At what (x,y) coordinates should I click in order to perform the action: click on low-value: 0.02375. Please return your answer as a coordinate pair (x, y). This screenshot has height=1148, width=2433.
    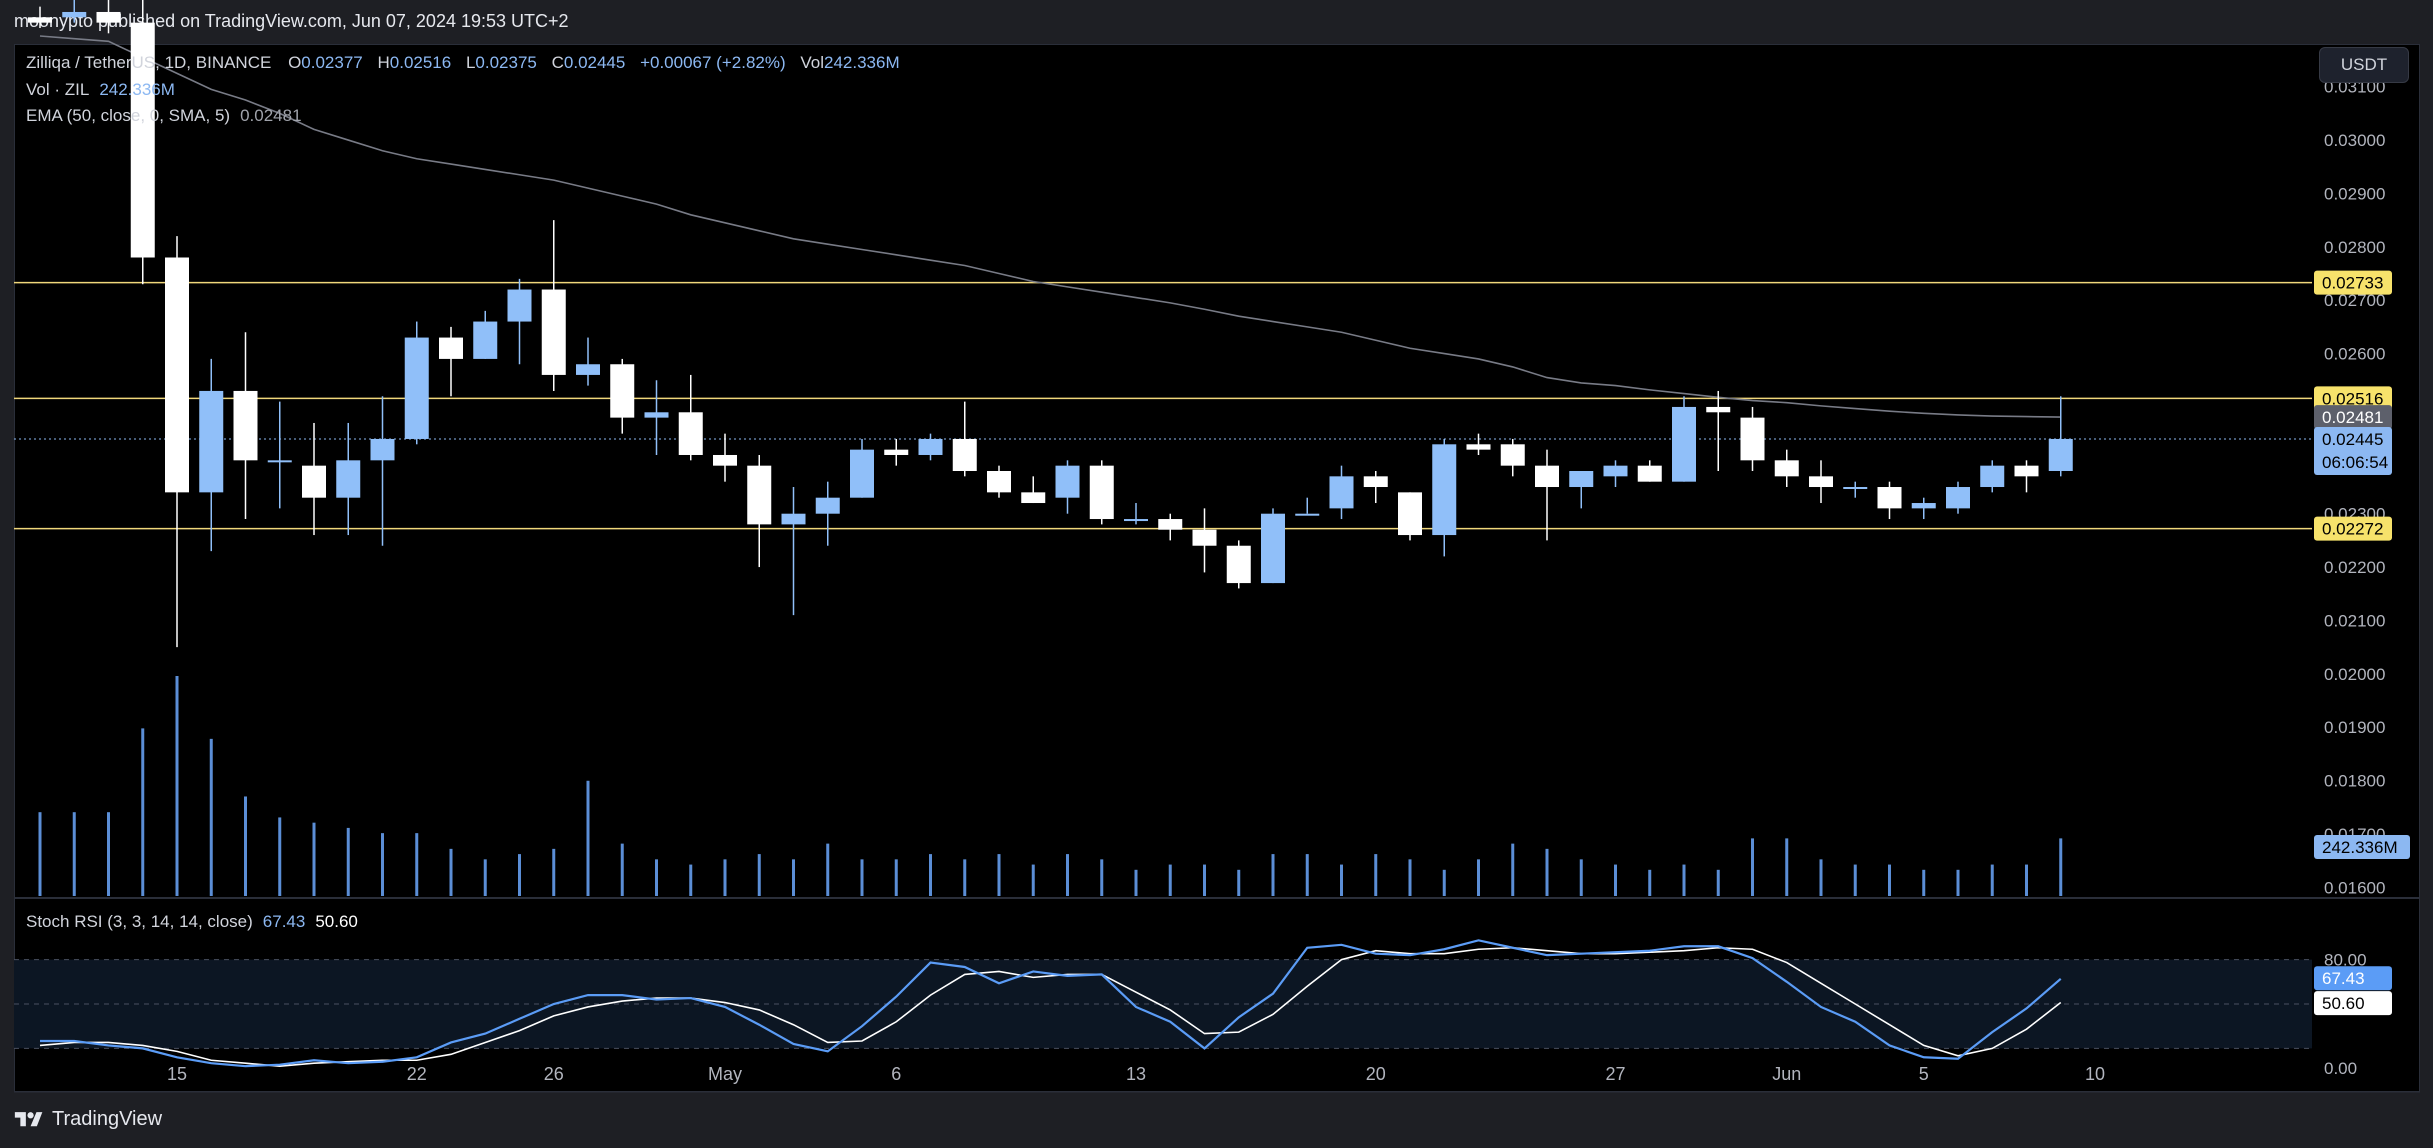
    Looking at the image, I should click on (506, 62).